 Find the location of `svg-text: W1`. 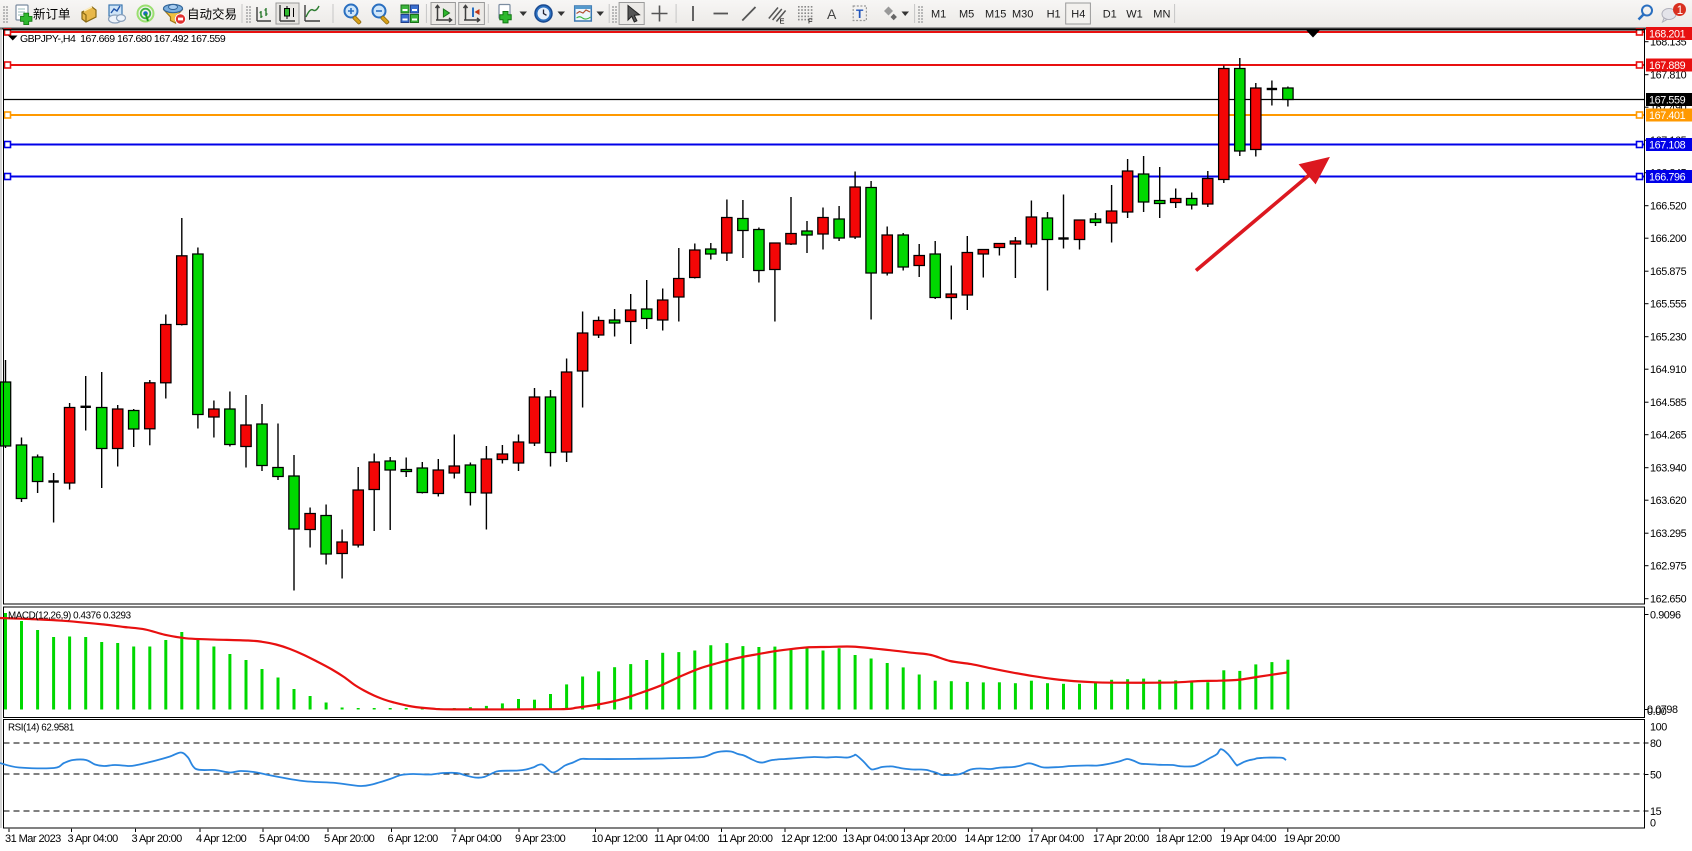

svg-text: W1 is located at coordinates (1134, 15).